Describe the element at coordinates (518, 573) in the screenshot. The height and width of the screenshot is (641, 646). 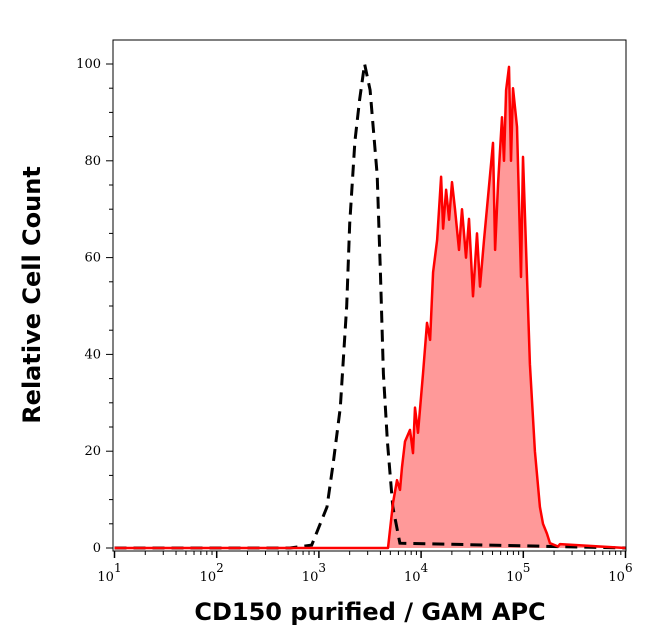
I see `x-tick-label: 10⁵` at that location.